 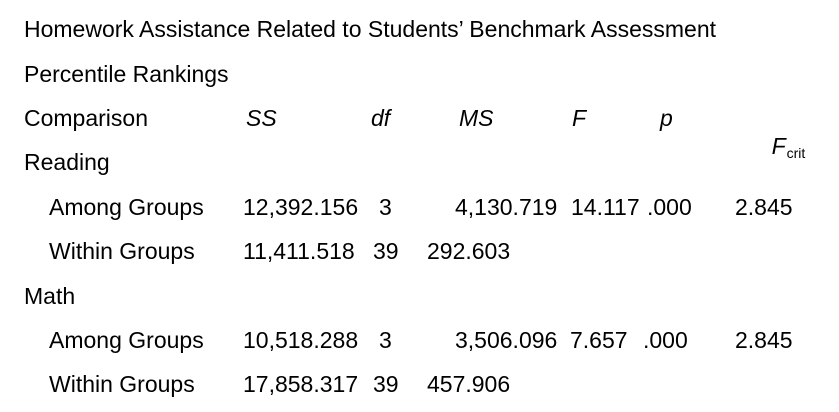 What do you see at coordinates (469, 384) in the screenshot?
I see `cell-ms: 457.906` at bounding box center [469, 384].